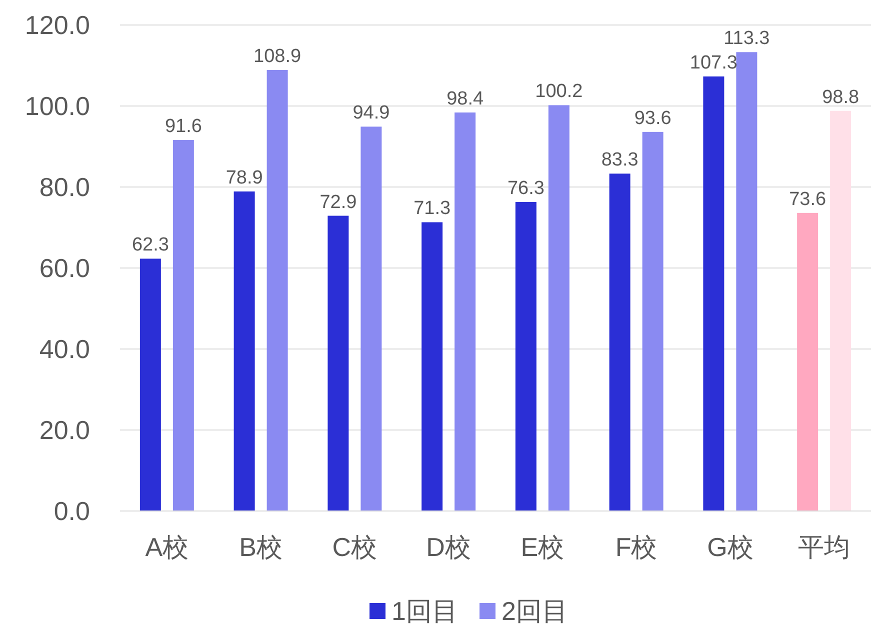 The width and height of the screenshot is (879, 627). What do you see at coordinates (64, 430) in the screenshot?
I see `y-tick-label: 20.0` at bounding box center [64, 430].